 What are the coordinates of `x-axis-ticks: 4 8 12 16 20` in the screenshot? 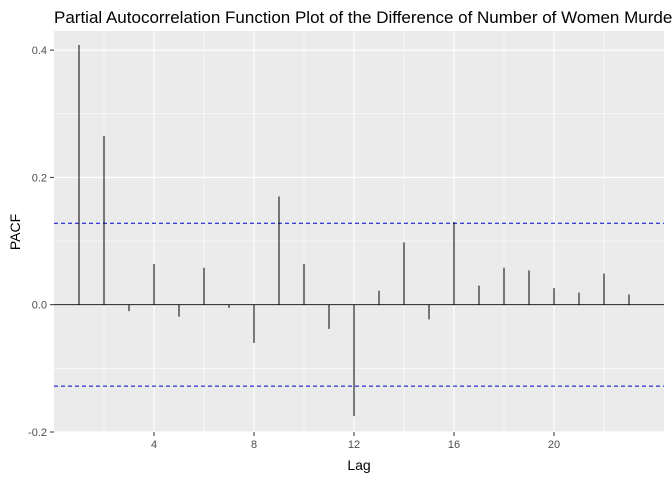 It's located at (355, 441).